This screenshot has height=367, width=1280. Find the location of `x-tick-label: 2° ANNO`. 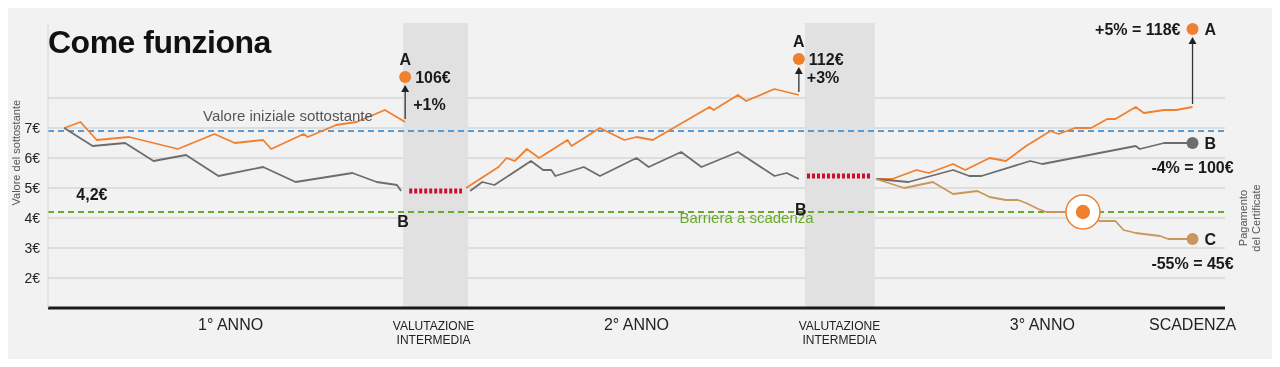

x-tick-label: 2° ANNO is located at coordinates (636, 324).